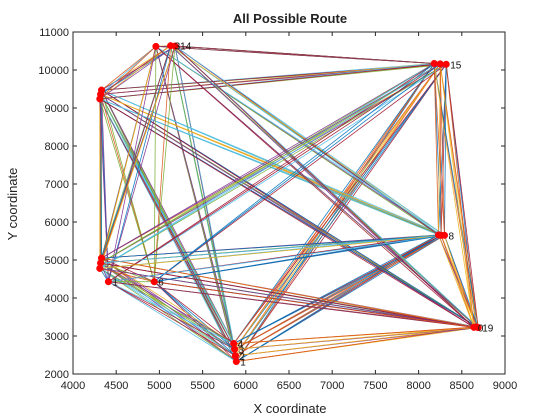 The height and width of the screenshot is (420, 560). Describe the element at coordinates (505, 386) in the screenshot. I see `x-tick-label: 9000` at that location.